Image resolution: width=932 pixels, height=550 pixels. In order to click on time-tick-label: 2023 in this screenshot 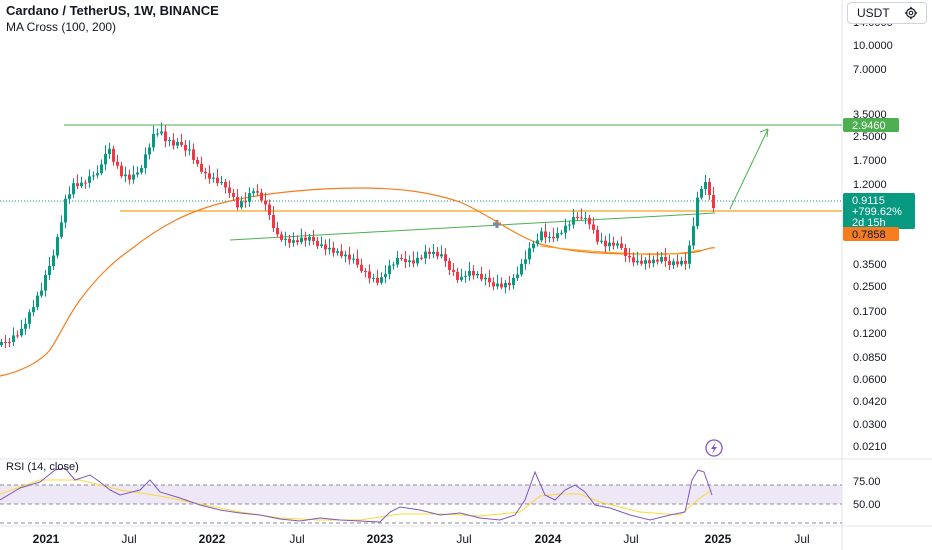, I will do `click(380, 539)`.